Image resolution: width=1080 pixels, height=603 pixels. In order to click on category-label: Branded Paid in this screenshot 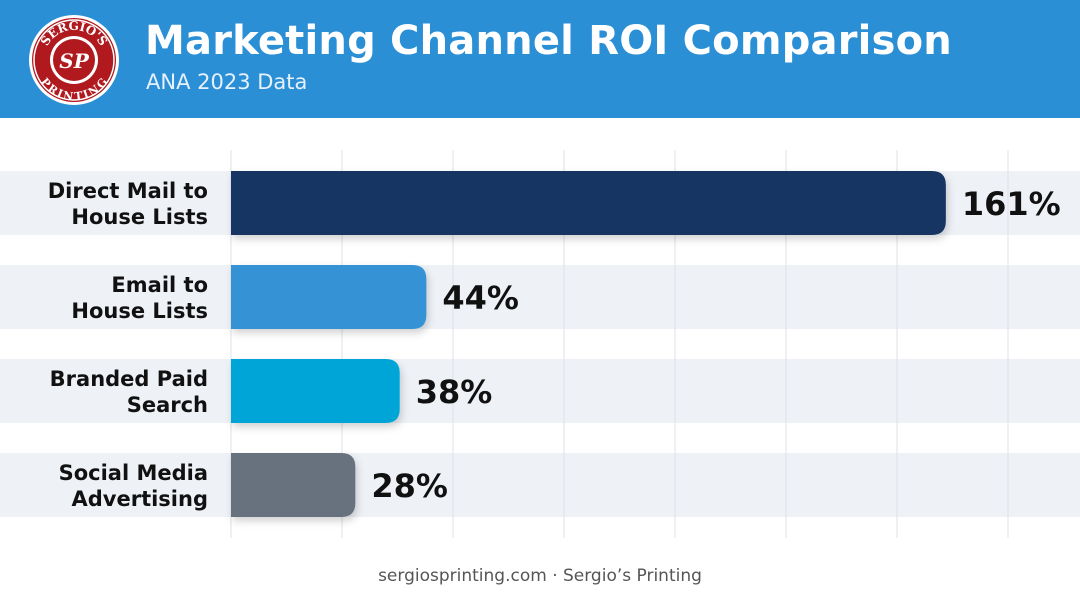, I will do `click(129, 379)`.